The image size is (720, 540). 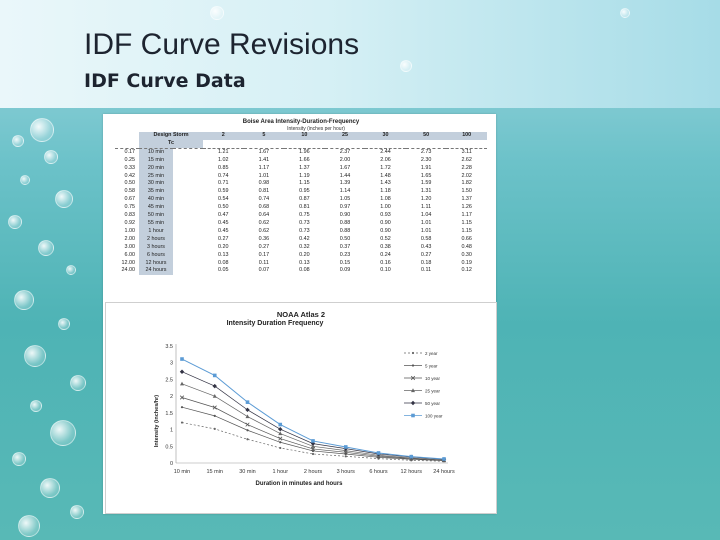 I want to click on slide-title: IDF Curve Revisions, so click(x=222, y=44).